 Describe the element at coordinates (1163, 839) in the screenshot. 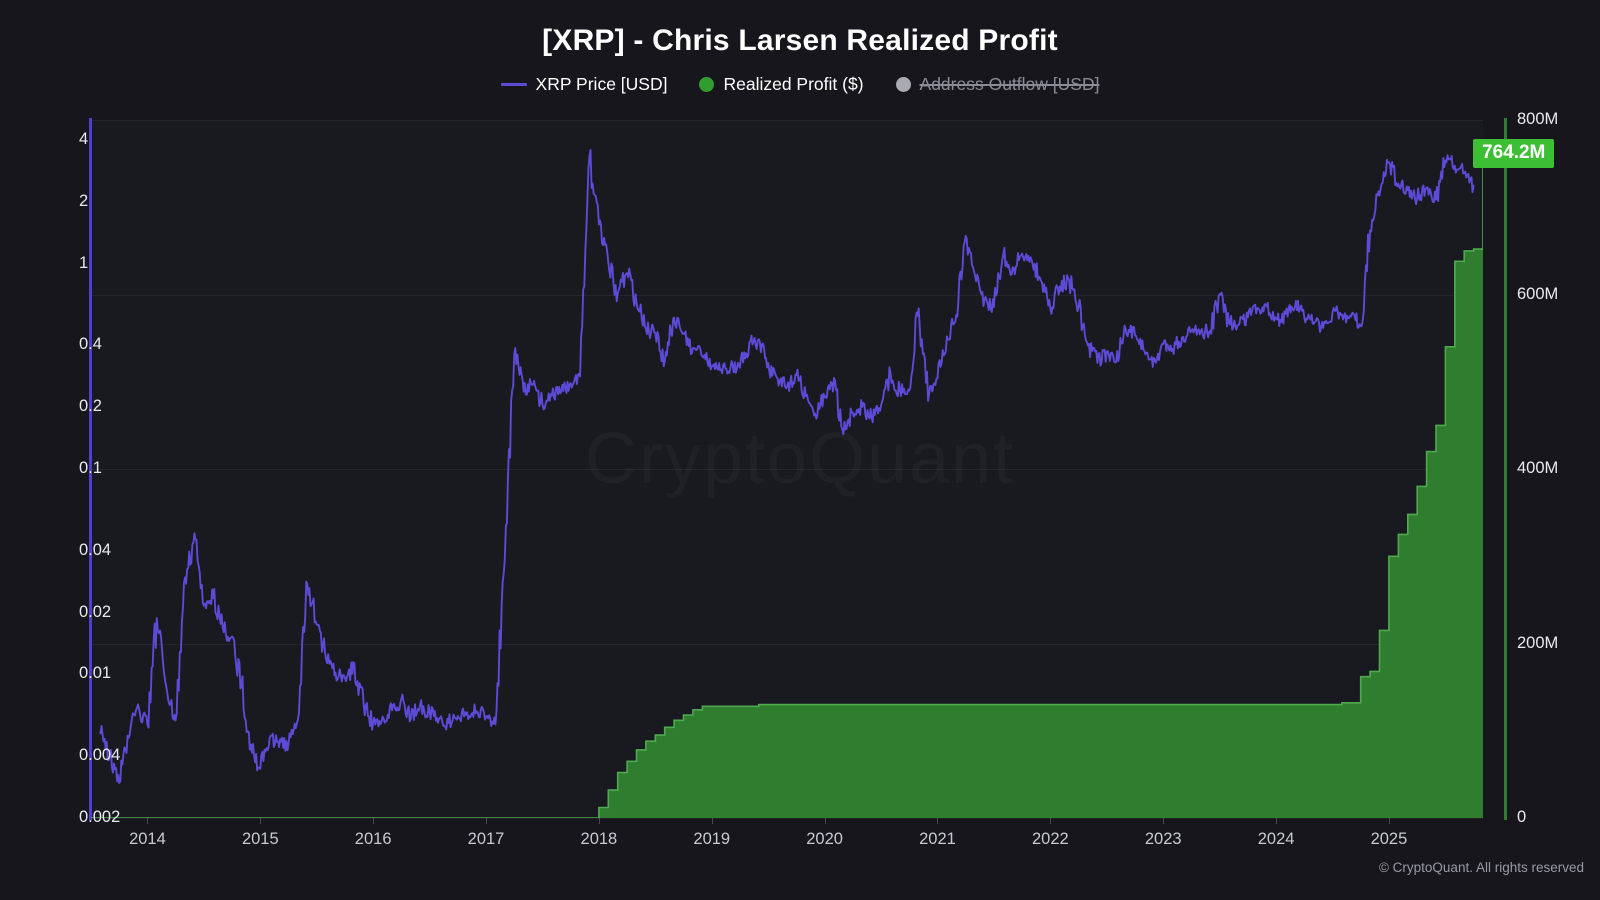

I see `x-axis-tick: 2023` at that location.